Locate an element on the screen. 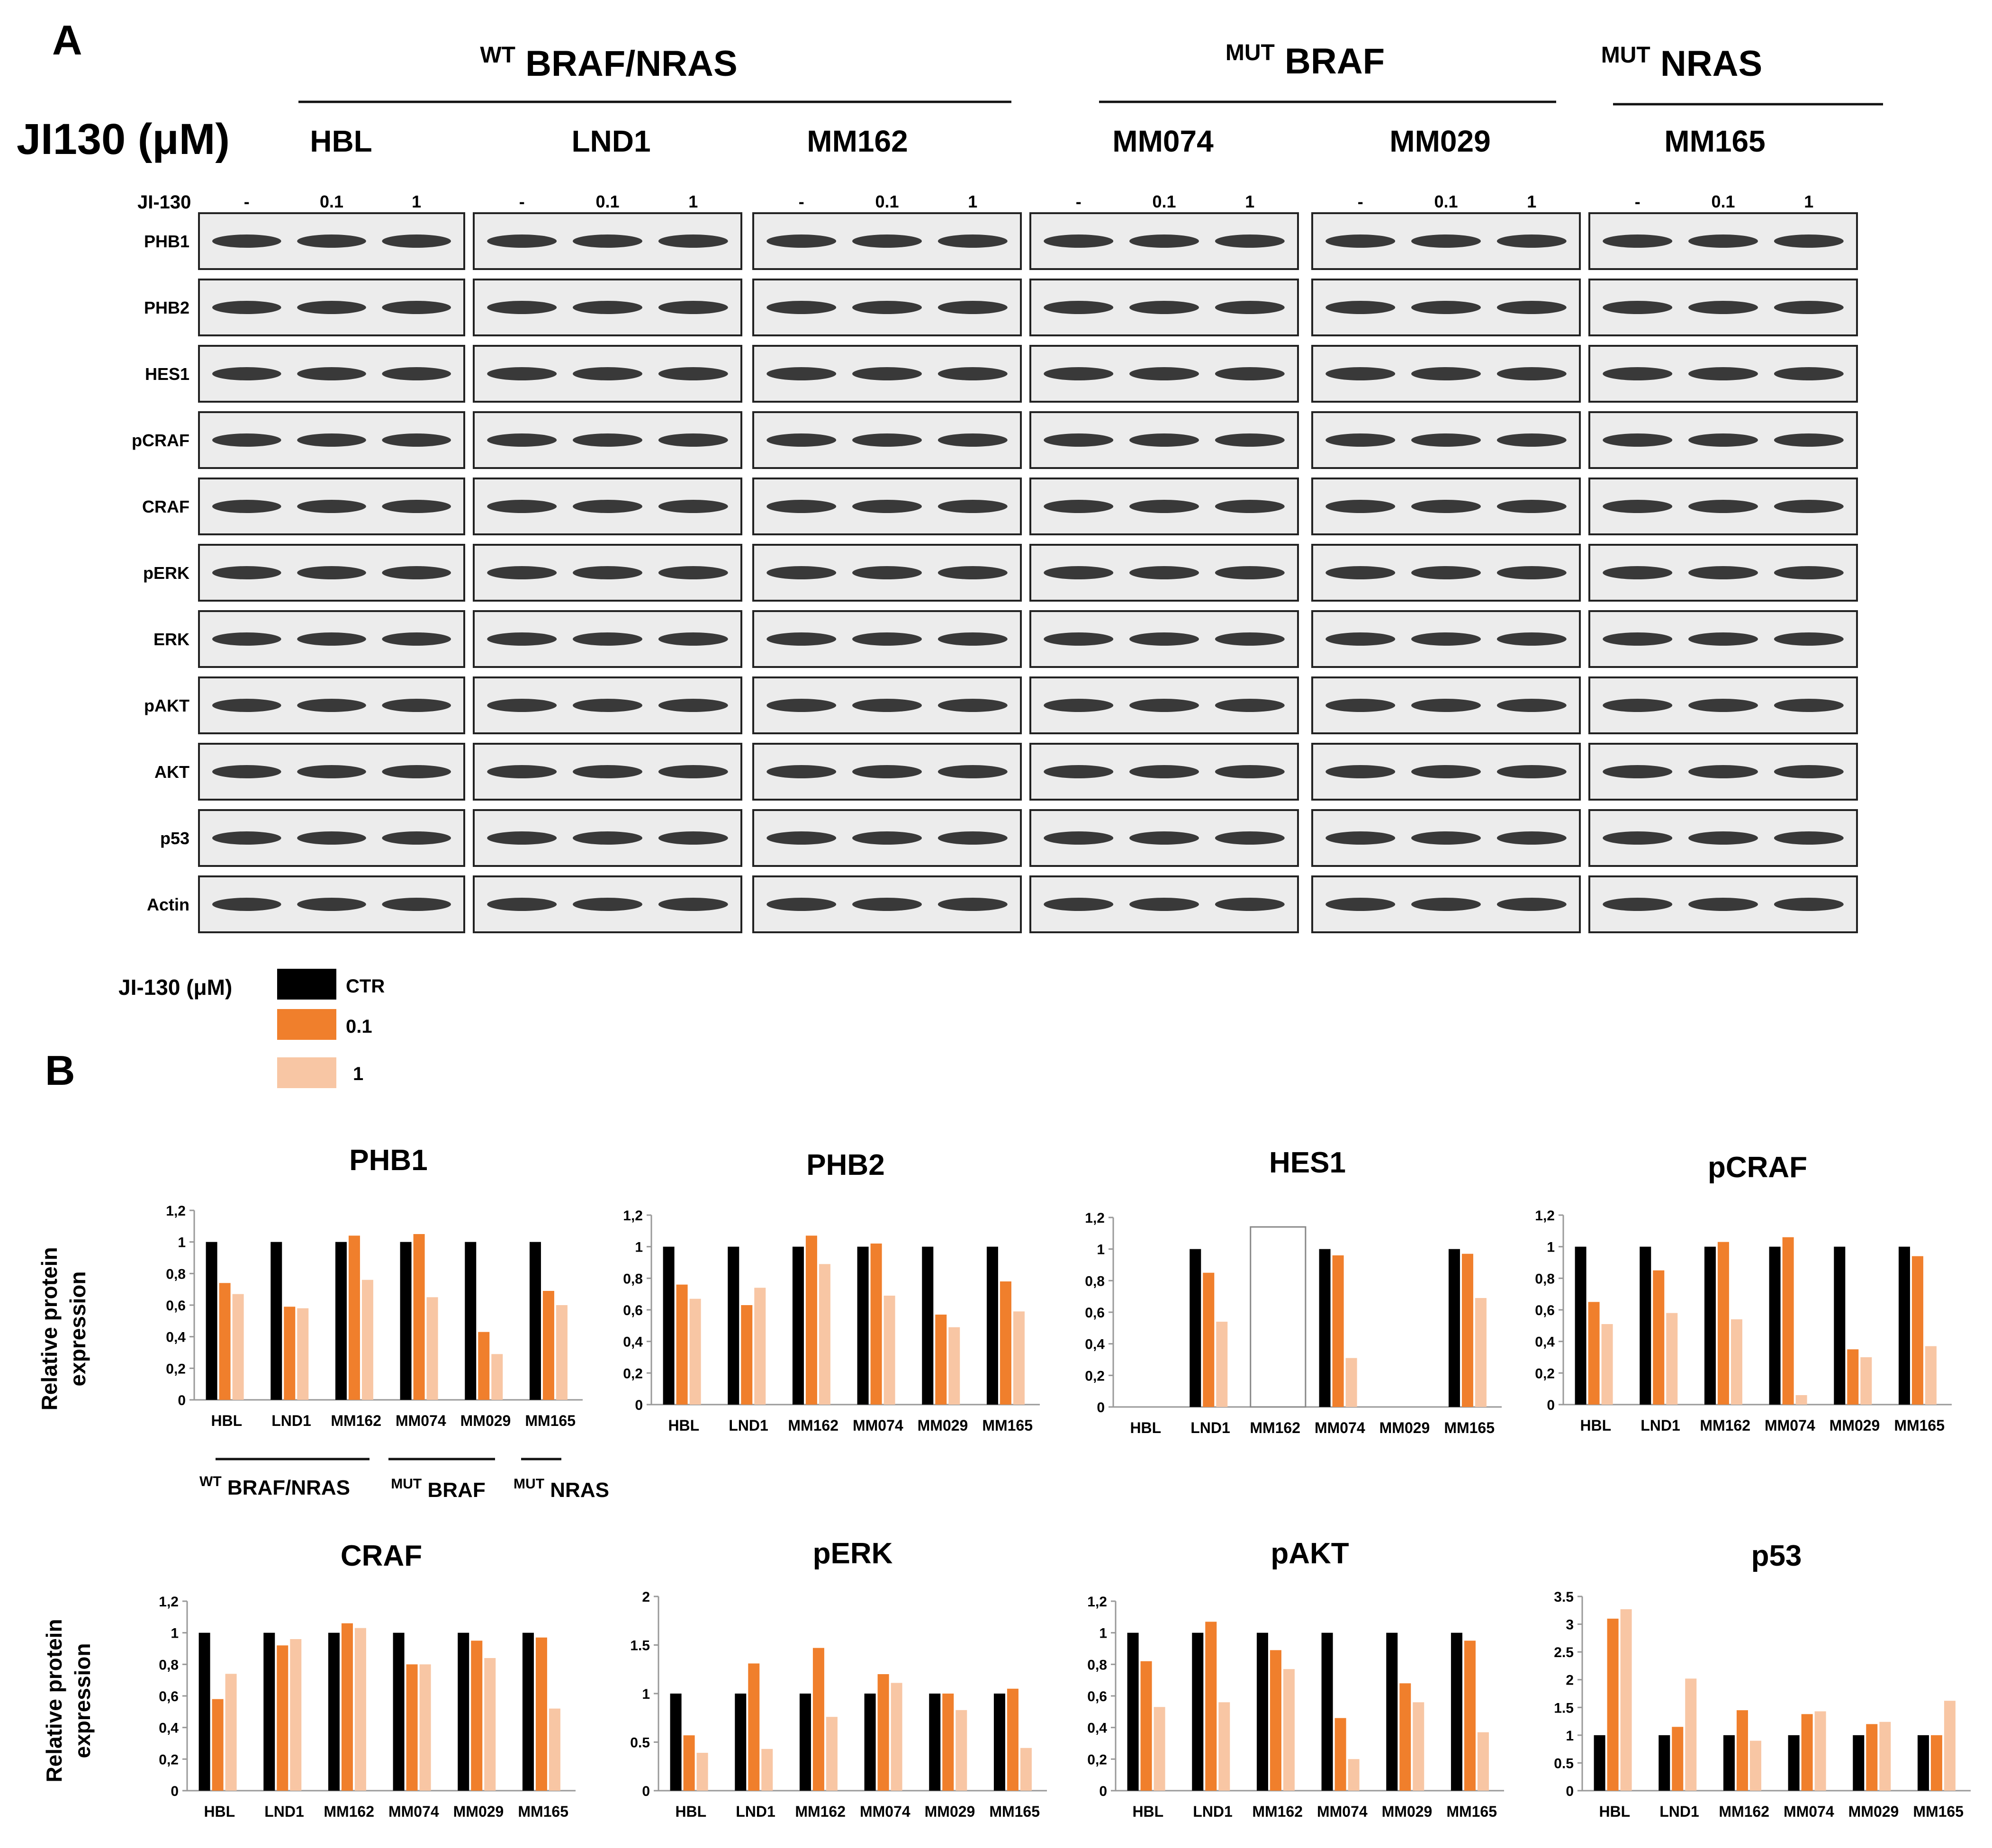 Image resolution: width=1992 pixels, height=1848 pixels. cell-line-label: MM165 is located at coordinates (1714, 141).